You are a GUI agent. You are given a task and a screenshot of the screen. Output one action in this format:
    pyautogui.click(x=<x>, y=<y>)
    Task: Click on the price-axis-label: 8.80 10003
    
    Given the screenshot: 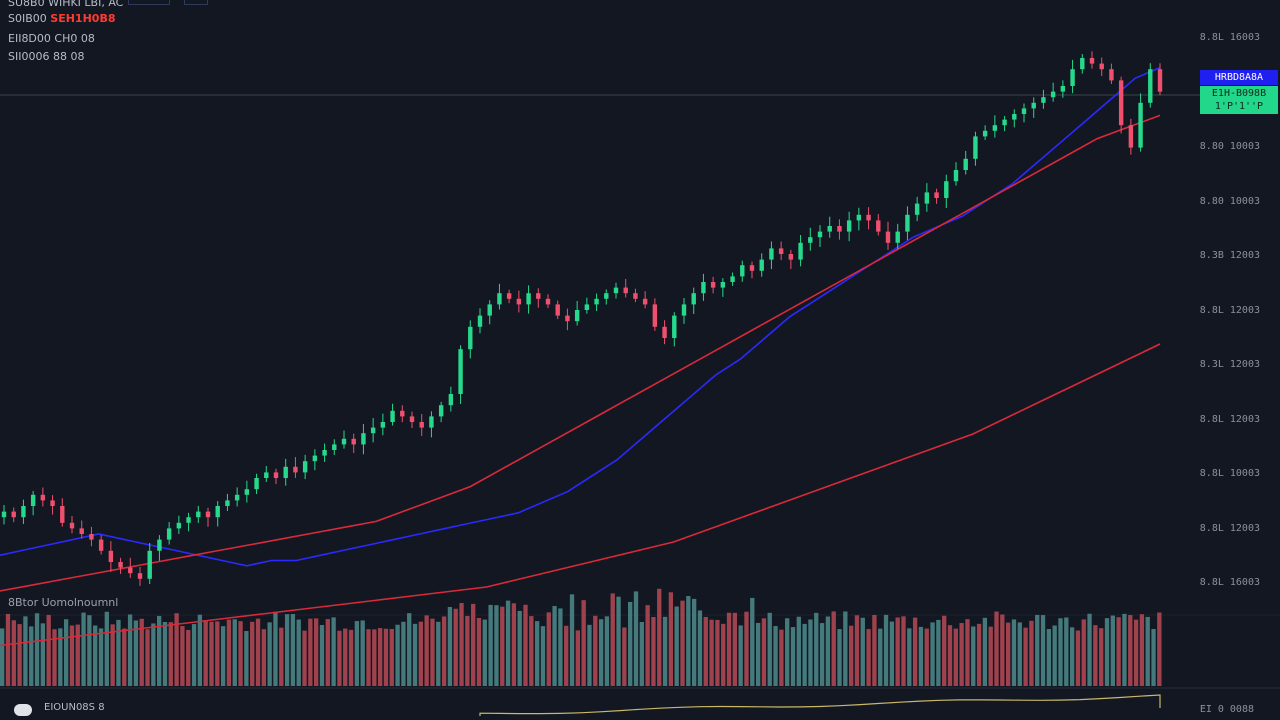 What is the action you would take?
    pyautogui.click(x=1229, y=201)
    